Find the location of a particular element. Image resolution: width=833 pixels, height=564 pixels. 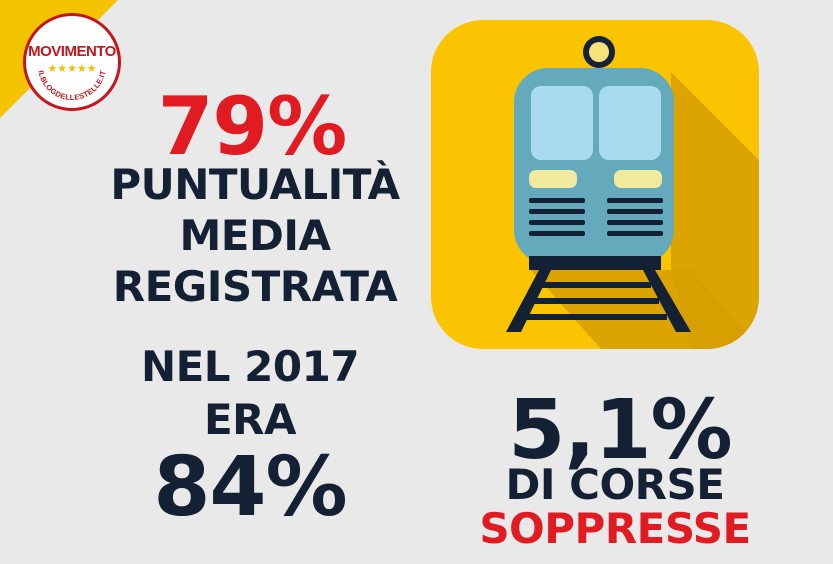

cancelled-label-line-1: DI CORSE is located at coordinates (615, 484).